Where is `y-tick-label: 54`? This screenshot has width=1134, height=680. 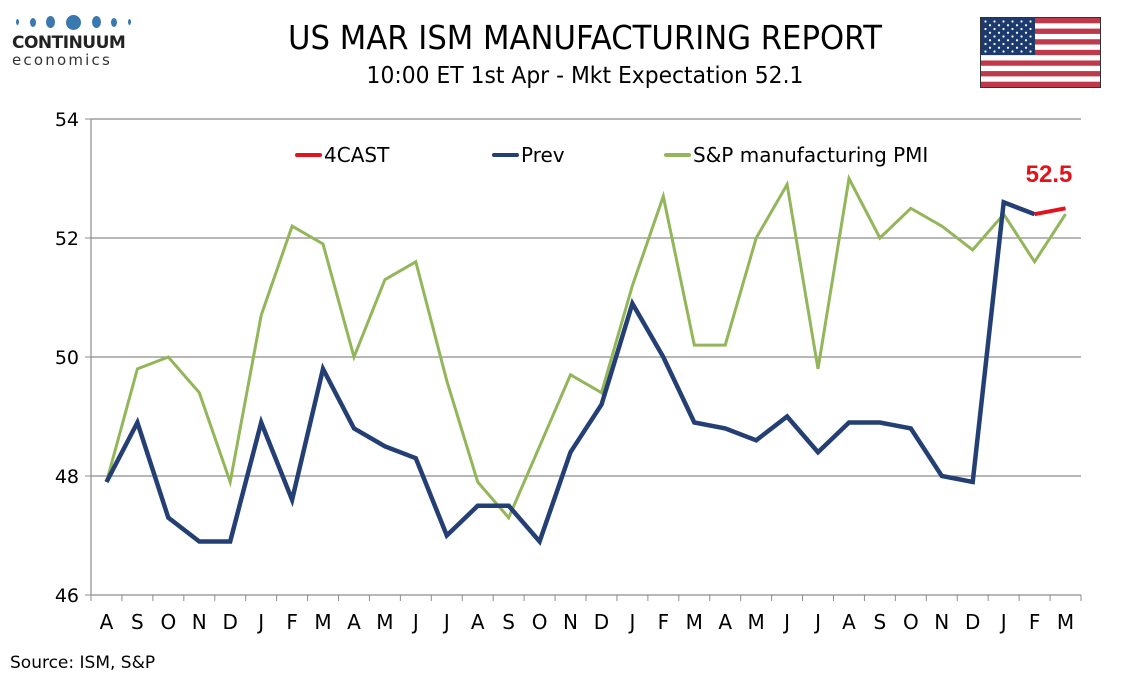 y-tick-label: 54 is located at coordinates (67, 120).